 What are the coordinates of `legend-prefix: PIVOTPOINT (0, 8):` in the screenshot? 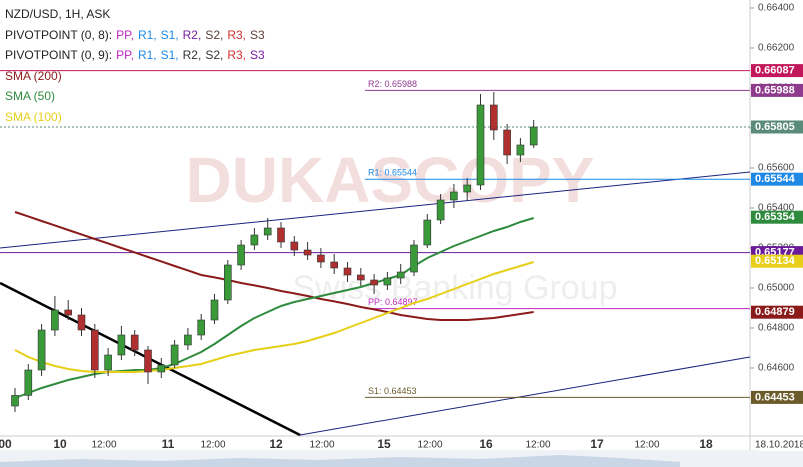 It's located at (59, 34).